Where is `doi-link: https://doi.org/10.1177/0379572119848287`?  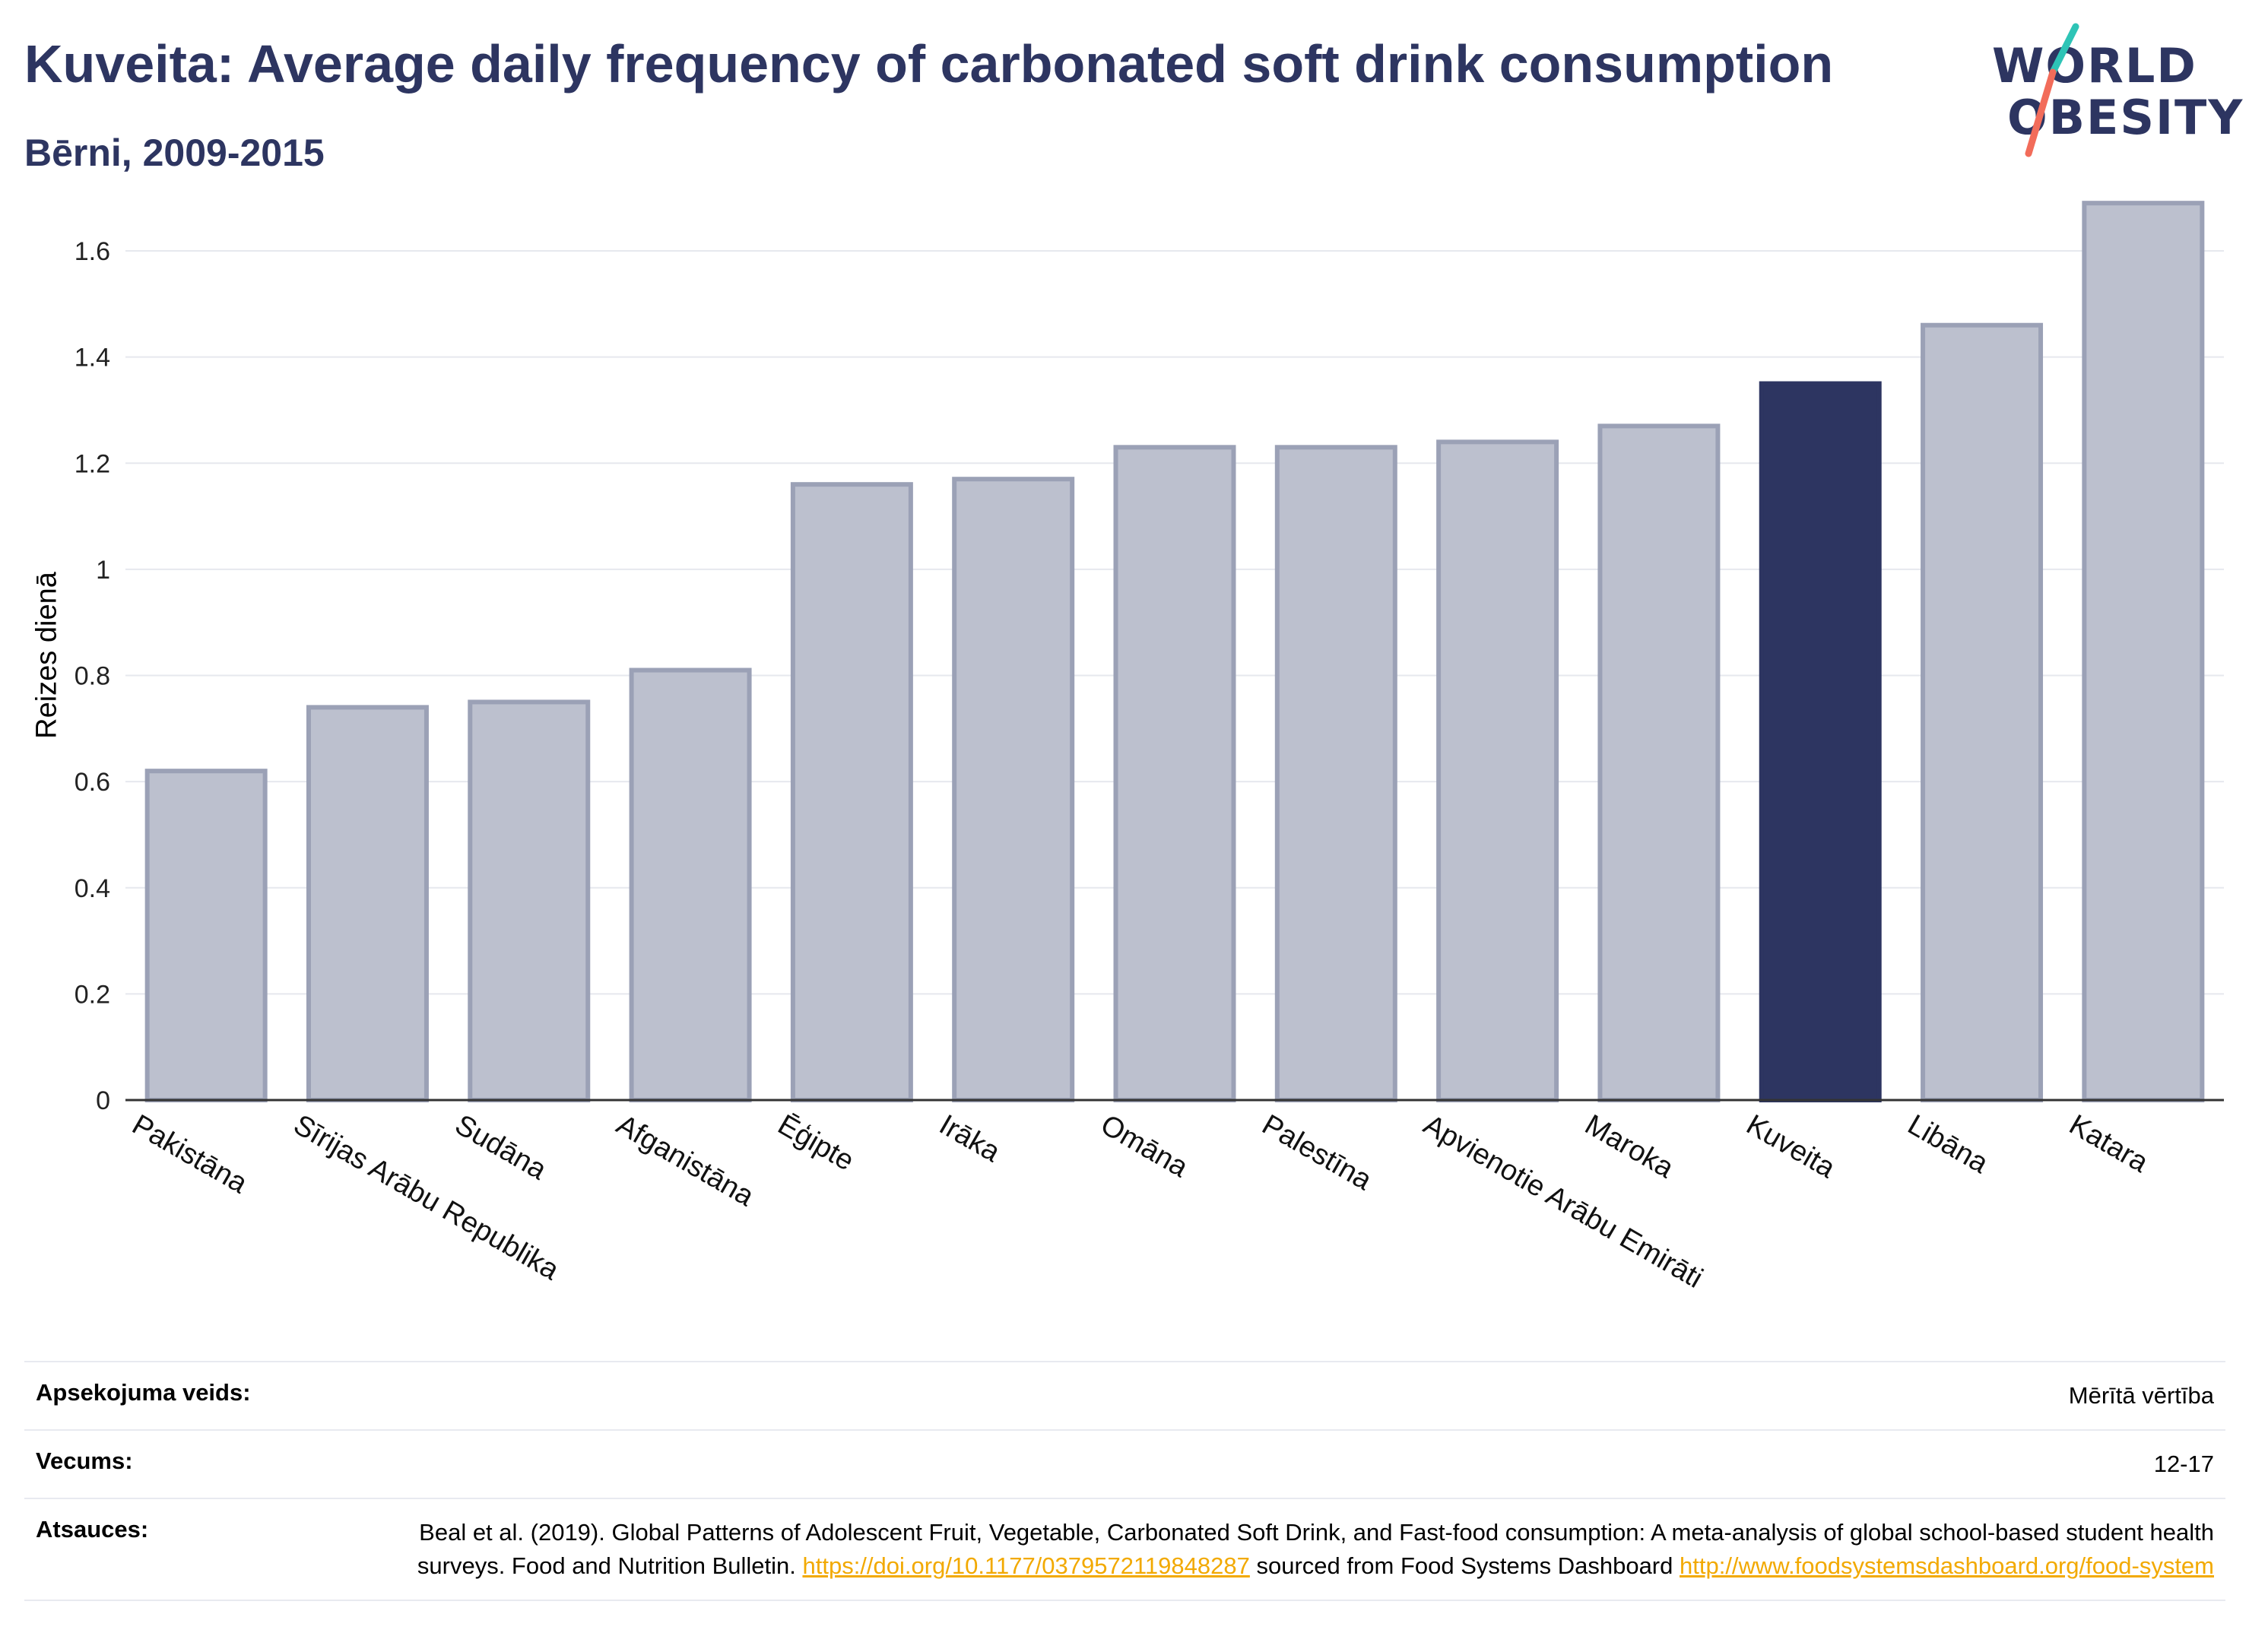
doi-link: https://doi.org/10.1177/0379572119848287 is located at coordinates (1026, 1565).